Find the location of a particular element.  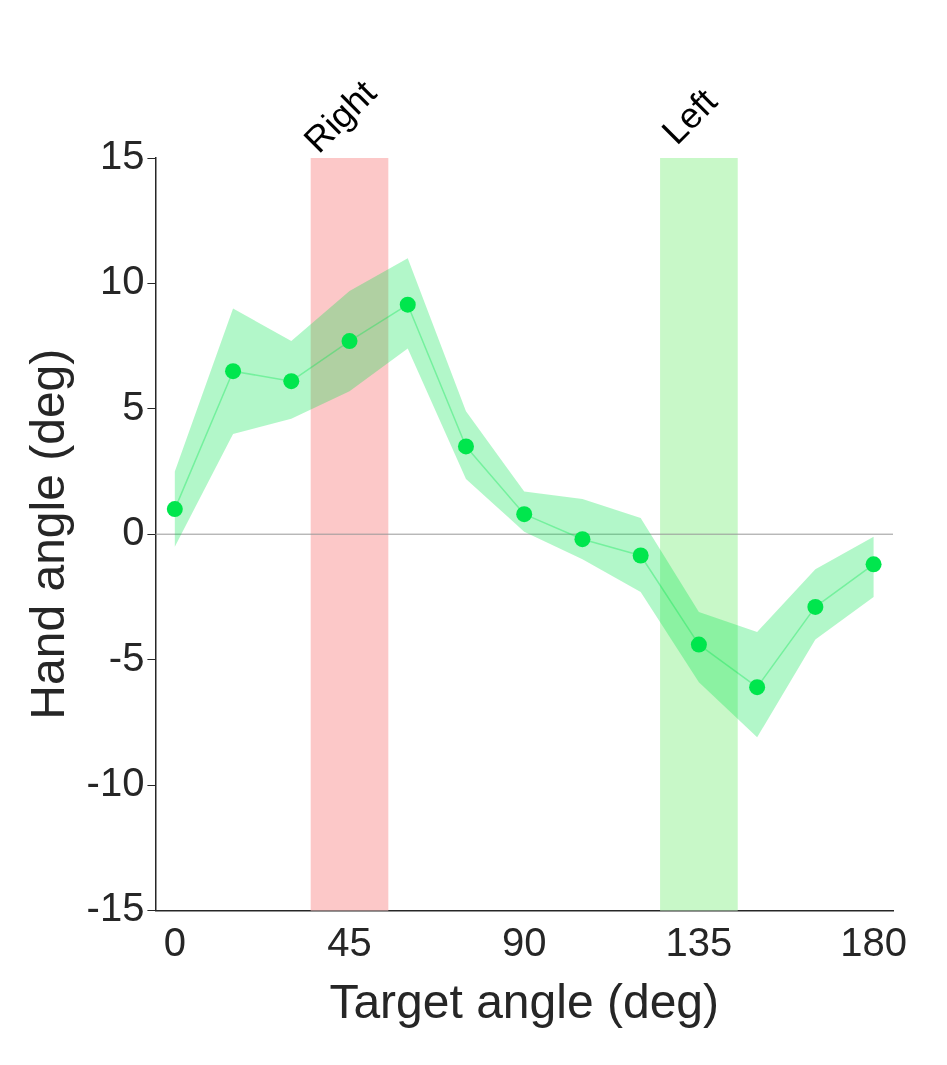

y-tick-label: 0 is located at coordinates (133, 531).